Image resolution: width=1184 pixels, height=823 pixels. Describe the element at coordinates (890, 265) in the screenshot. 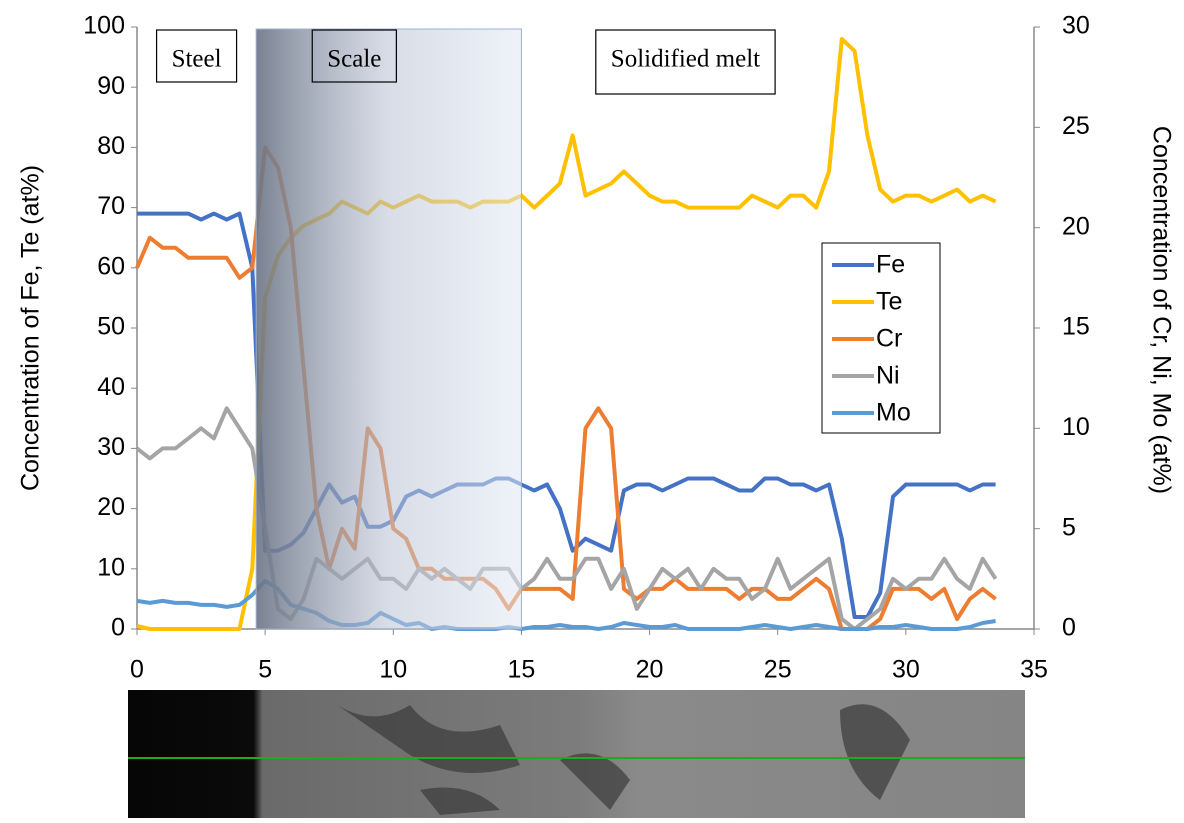

I see `legend-label: Fe` at that location.